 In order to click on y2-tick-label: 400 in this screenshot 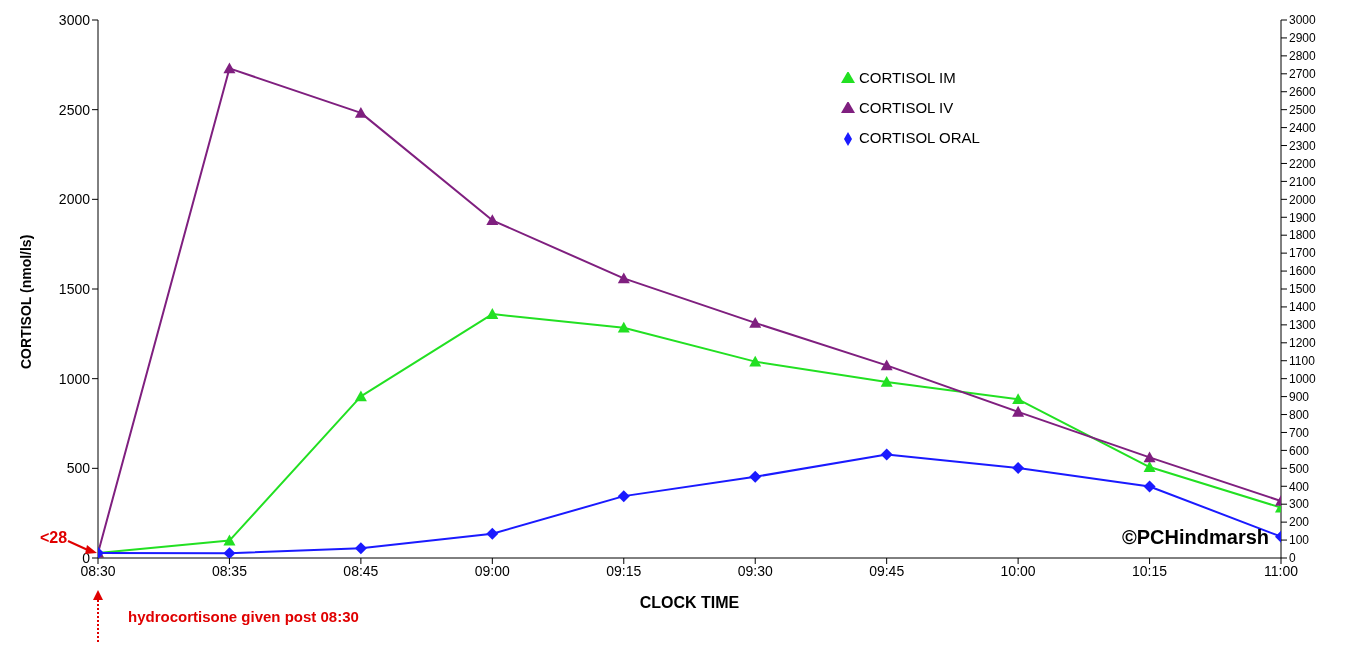, I will do `click(1299, 486)`.